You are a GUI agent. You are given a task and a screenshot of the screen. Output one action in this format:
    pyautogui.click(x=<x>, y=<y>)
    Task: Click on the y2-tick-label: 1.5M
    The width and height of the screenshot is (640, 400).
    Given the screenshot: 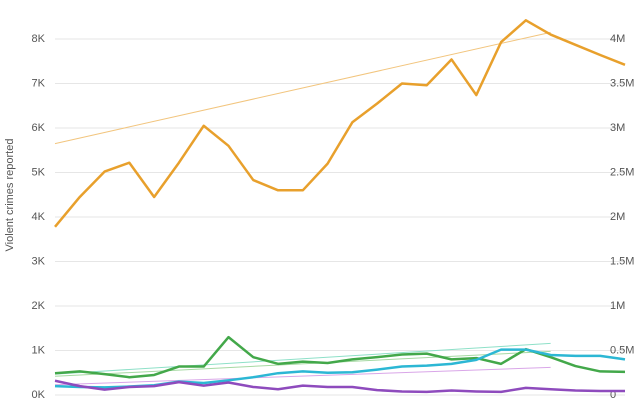 What is the action you would take?
    pyautogui.click(x=622, y=261)
    